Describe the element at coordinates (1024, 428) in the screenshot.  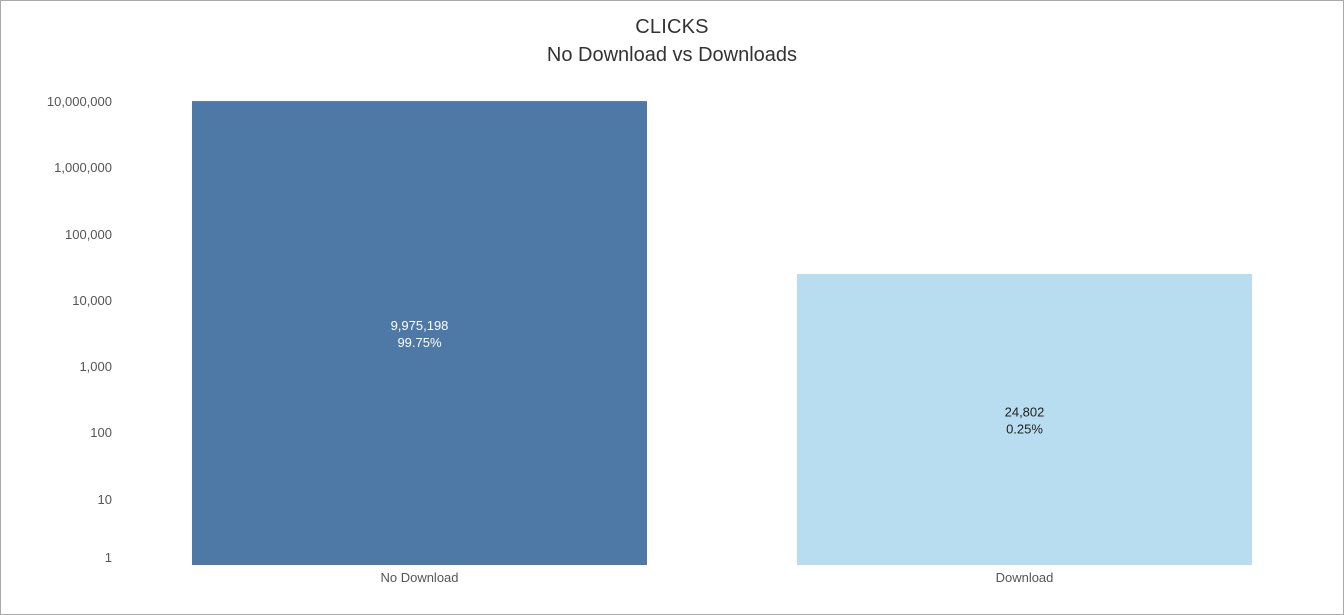
I see `bar-percent-label: 0.25%` at that location.